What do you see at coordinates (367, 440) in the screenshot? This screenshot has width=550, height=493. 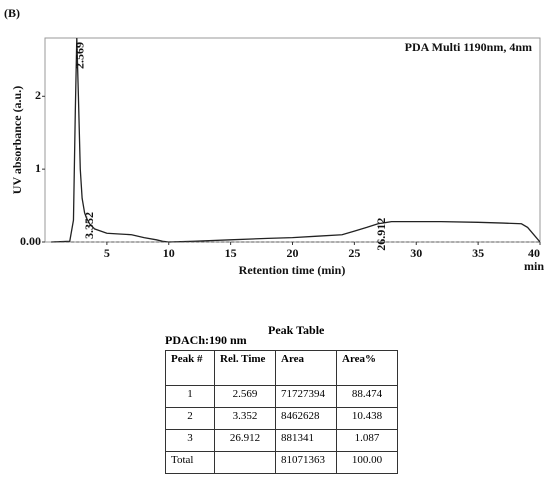 I see `table-cell: 1.087` at bounding box center [367, 440].